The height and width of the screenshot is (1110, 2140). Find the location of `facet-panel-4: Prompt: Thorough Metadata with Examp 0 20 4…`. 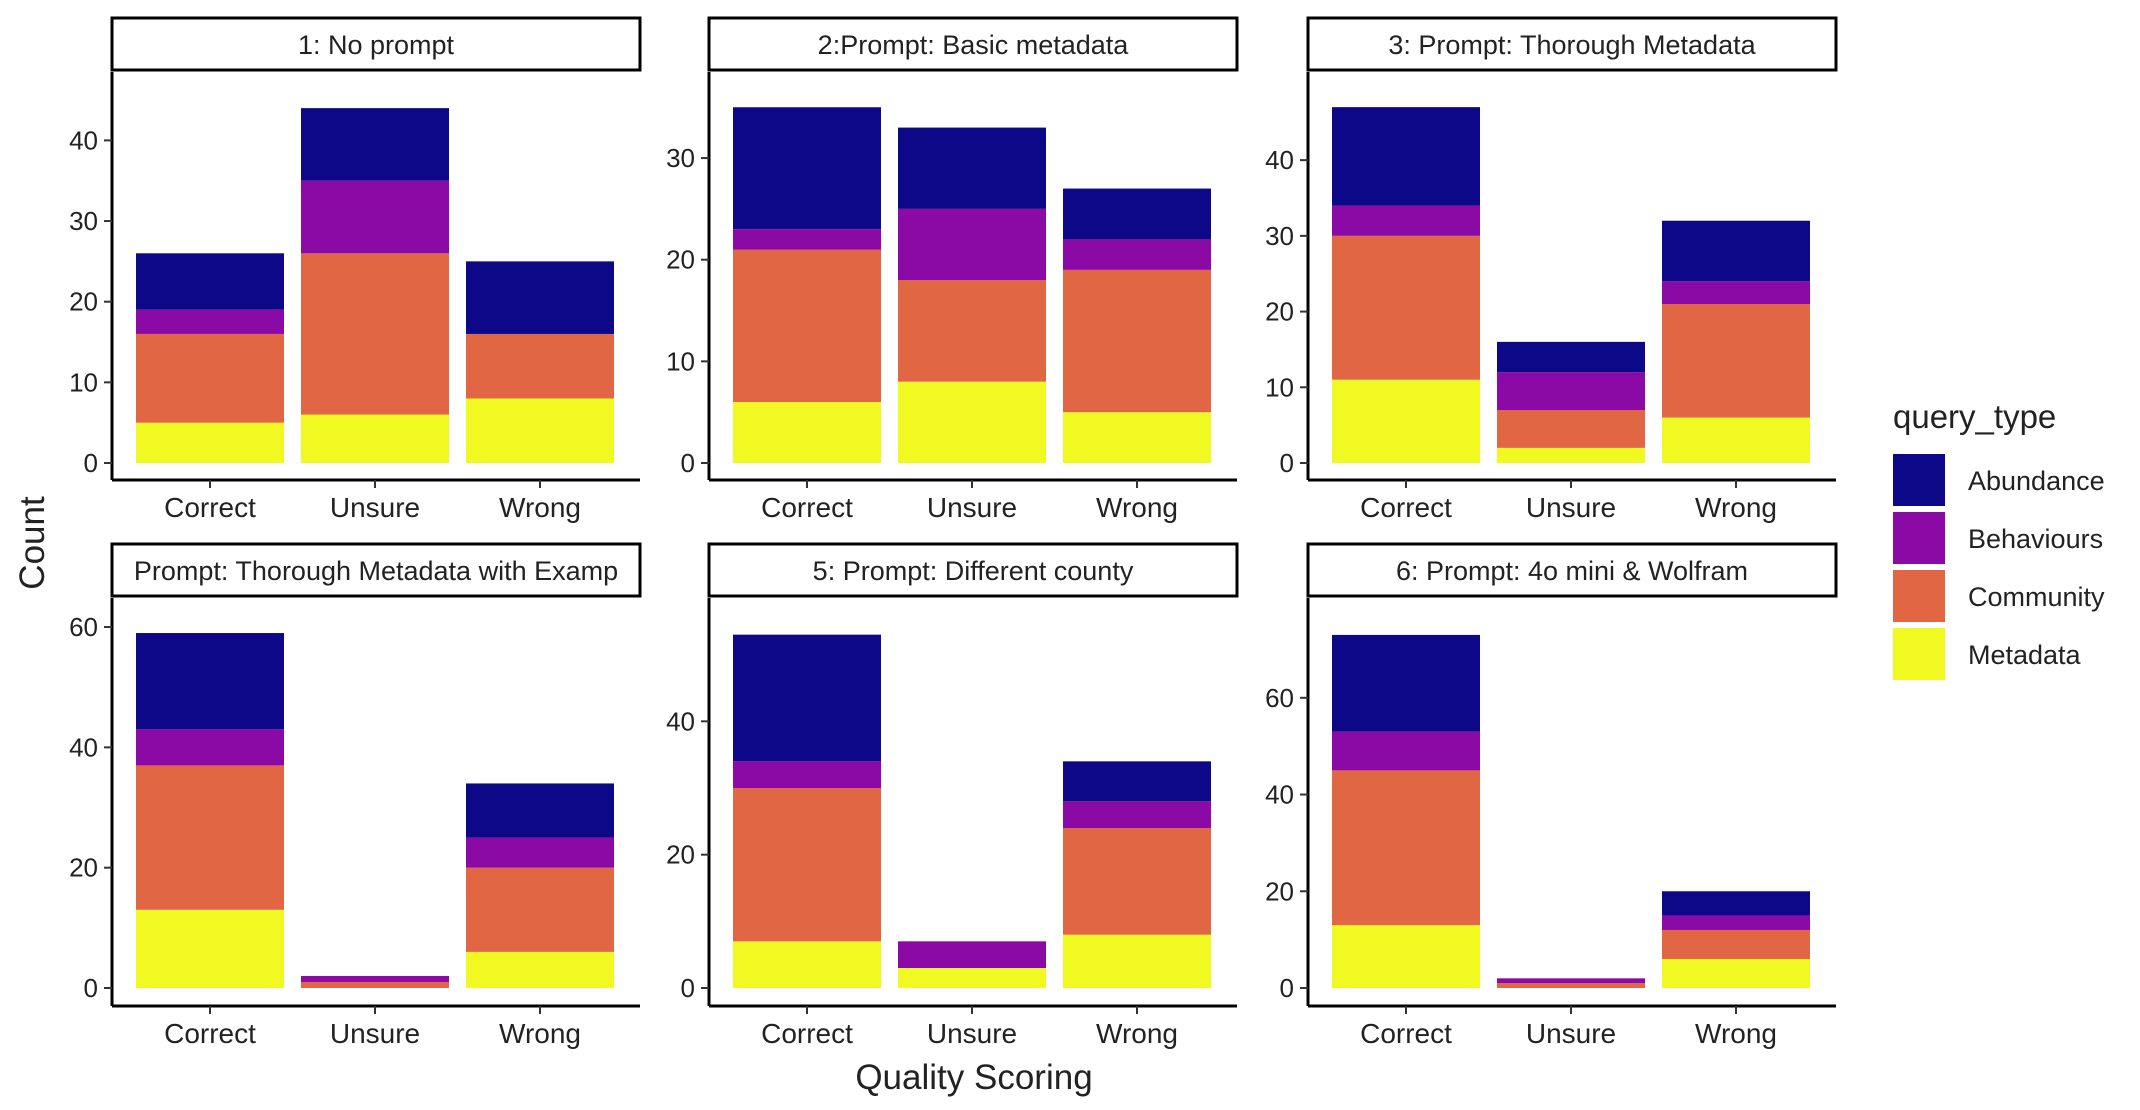

facet-panel-4: Prompt: Thorough Metadata with Examp 0 20 4… is located at coordinates (355, 795).